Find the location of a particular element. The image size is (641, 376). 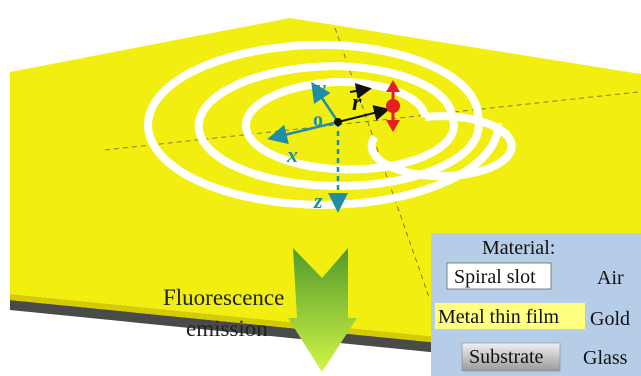

legend-material-glass: Glass is located at coordinates (605, 358).